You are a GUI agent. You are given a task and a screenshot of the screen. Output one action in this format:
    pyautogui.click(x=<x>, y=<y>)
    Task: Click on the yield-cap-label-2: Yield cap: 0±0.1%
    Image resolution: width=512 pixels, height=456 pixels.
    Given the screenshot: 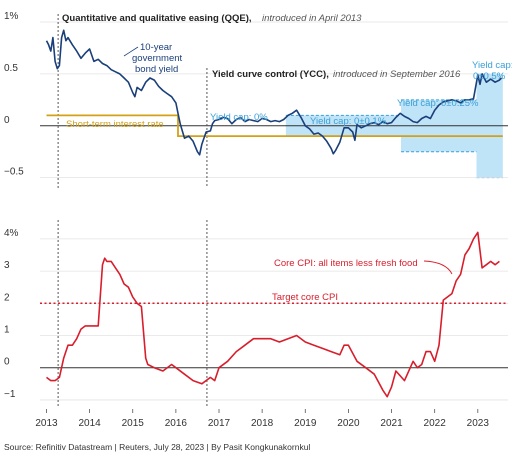 What is the action you would take?
    pyautogui.click(x=348, y=121)
    